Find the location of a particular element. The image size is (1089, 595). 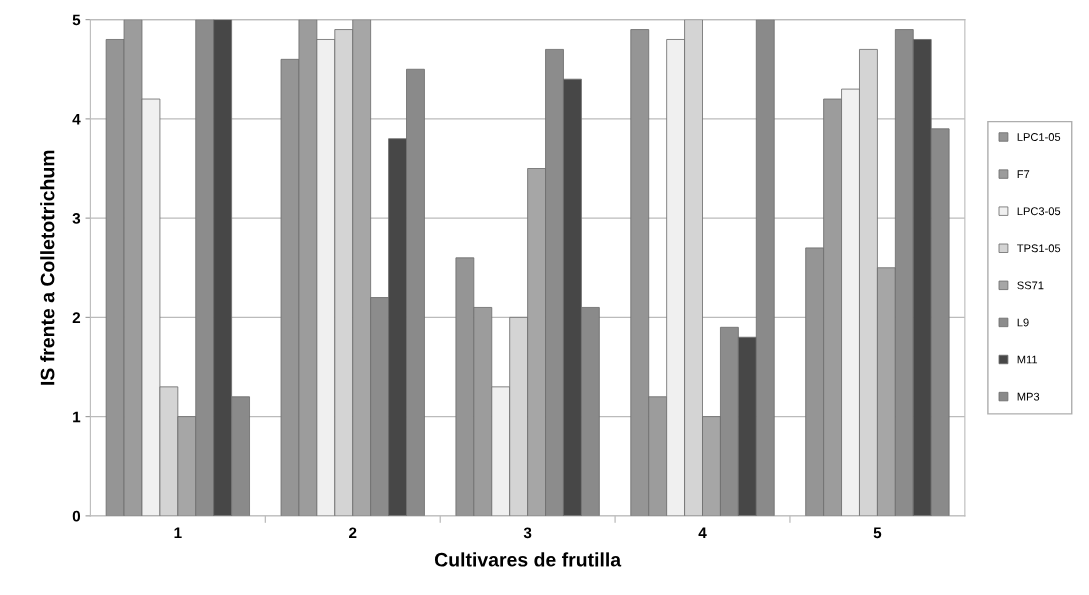

legend-label: SS71 is located at coordinates (1030, 285).